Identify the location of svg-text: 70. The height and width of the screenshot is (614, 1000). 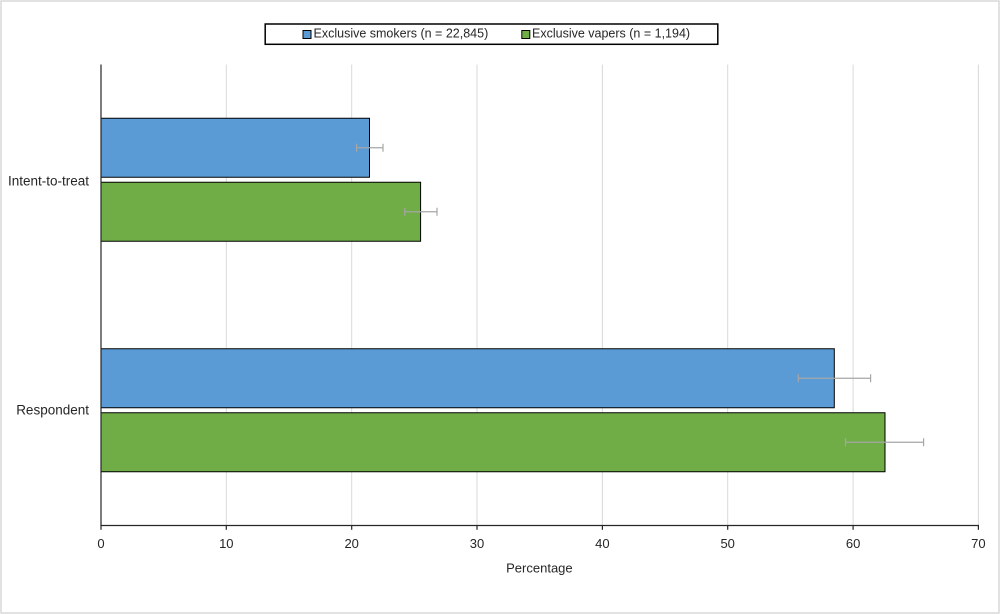
(978, 543).